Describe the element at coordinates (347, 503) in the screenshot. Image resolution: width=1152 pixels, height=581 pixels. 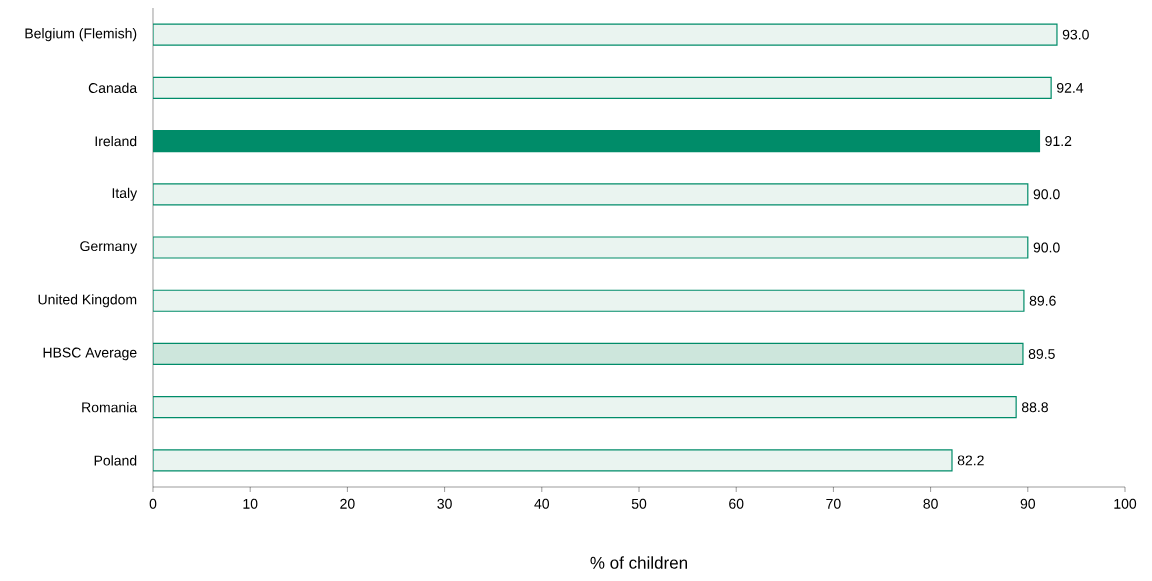
I see `x-tick-label: 20` at that location.